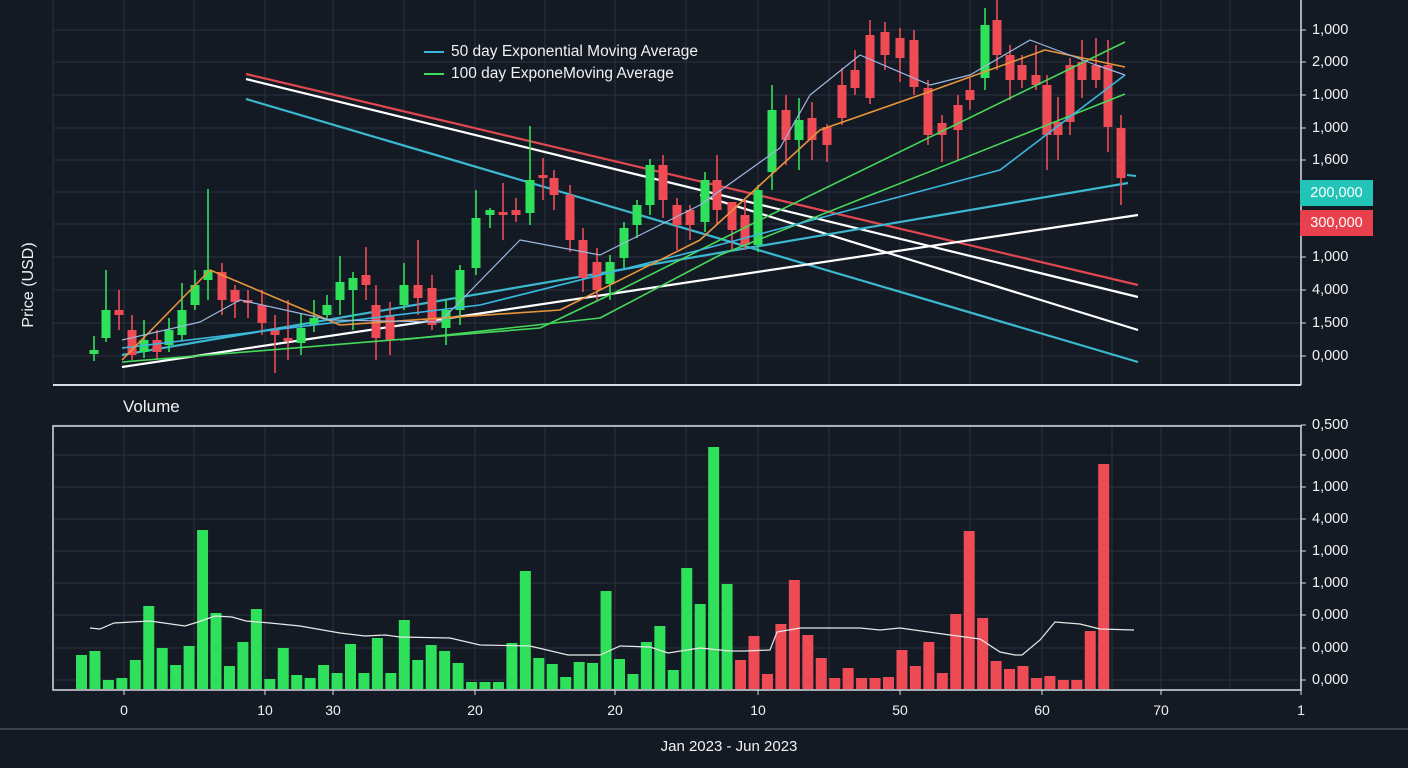 The height and width of the screenshot is (768, 1408). Describe the element at coordinates (561, 74) in the screenshot. I see `legend-item-ema100: 100 day ExponeMoving Average` at that location.